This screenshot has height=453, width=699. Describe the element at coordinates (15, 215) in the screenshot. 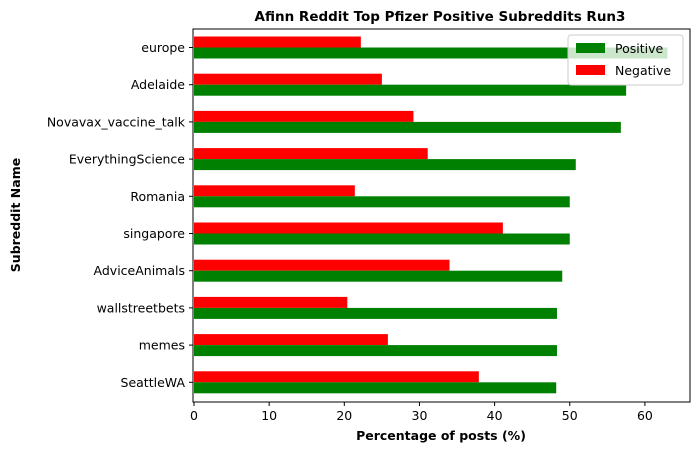

I see `y-axis-label: Subreddit Name` at that location.